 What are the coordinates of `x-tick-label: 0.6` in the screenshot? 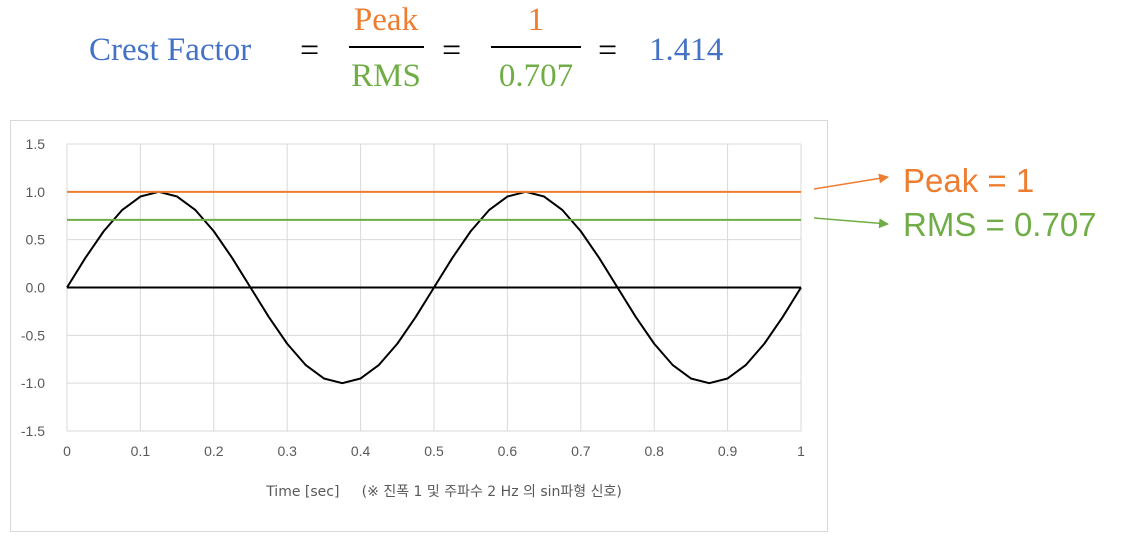 It's located at (508, 451).